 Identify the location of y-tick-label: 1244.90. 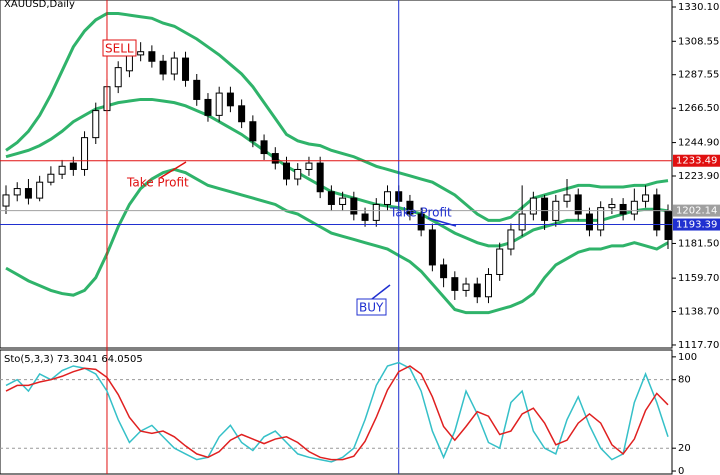
(698, 143).